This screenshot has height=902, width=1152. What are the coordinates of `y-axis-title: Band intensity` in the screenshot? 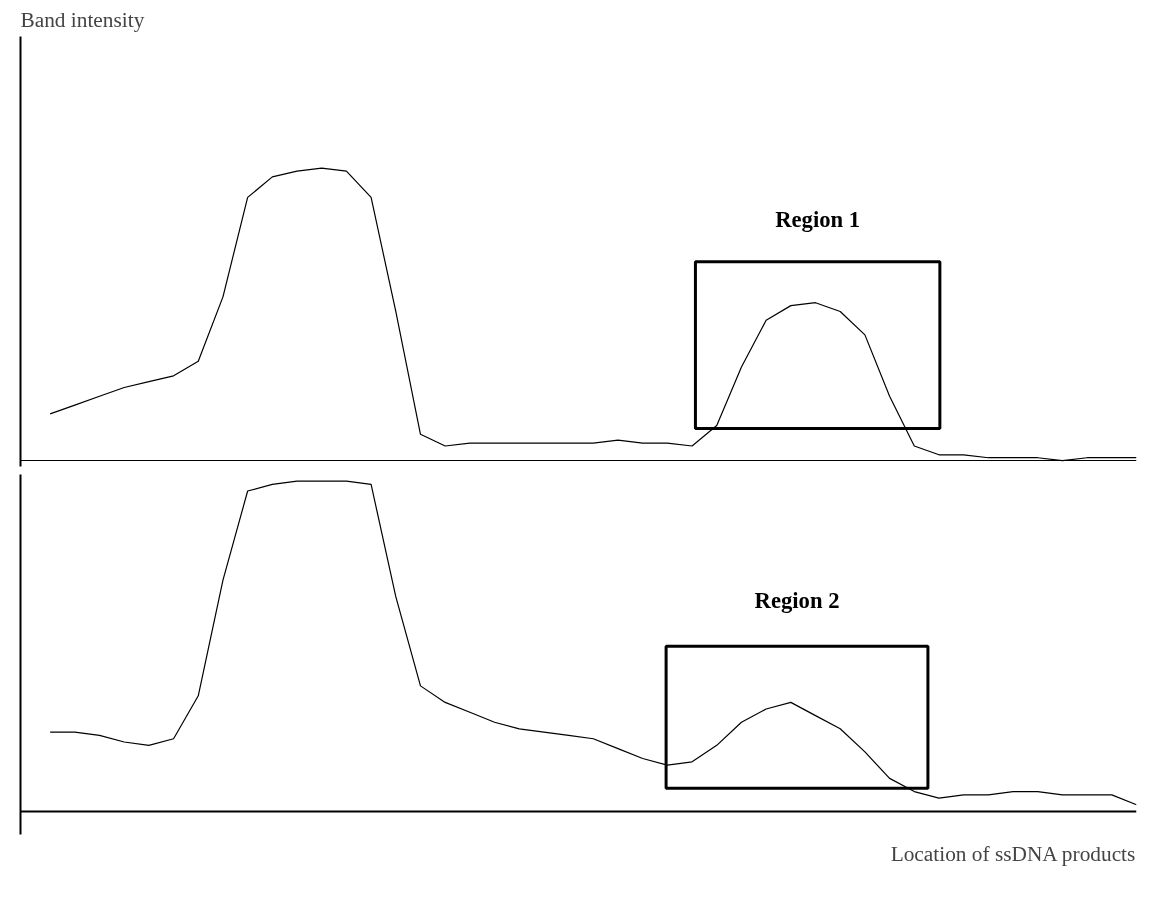 It's located at (82, 19).